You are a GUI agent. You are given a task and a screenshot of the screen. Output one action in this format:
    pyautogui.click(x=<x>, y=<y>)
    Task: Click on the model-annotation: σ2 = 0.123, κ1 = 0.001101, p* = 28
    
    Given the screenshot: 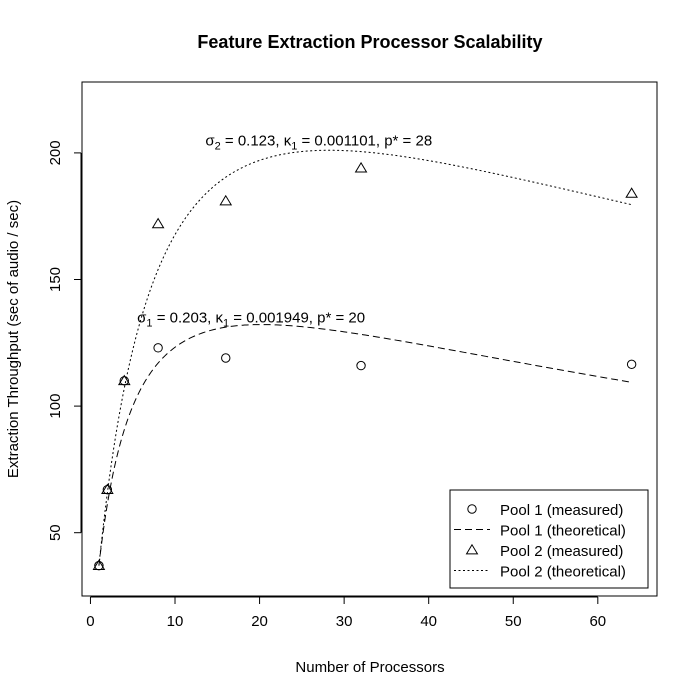 What is the action you would take?
    pyautogui.click(x=318, y=142)
    